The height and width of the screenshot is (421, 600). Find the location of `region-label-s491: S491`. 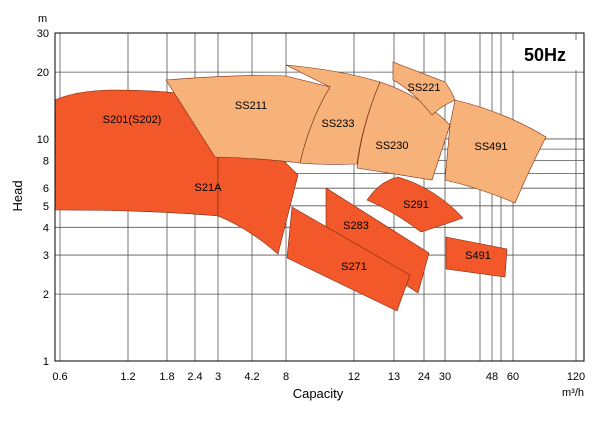

region-label-s491: S491 is located at coordinates (478, 256).